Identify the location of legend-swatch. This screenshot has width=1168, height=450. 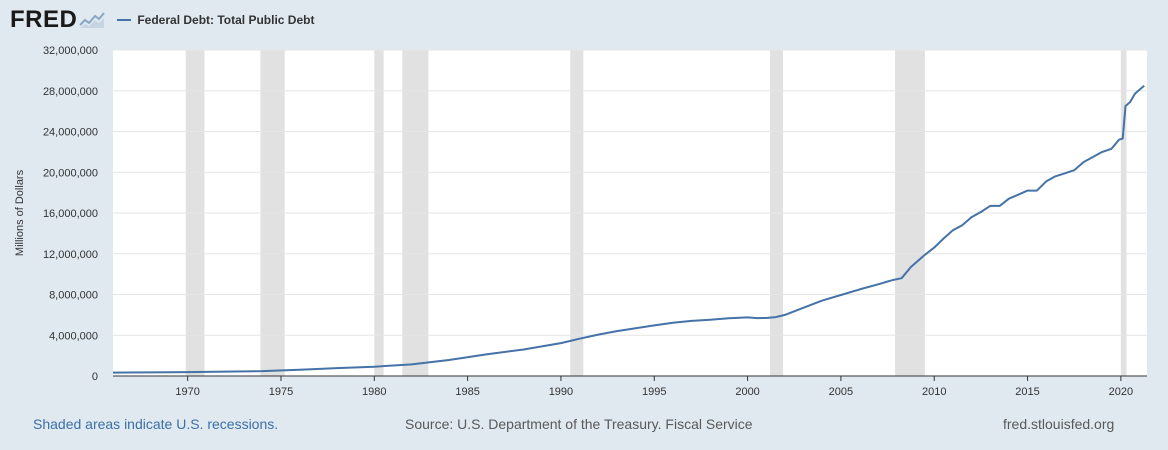
(124, 20).